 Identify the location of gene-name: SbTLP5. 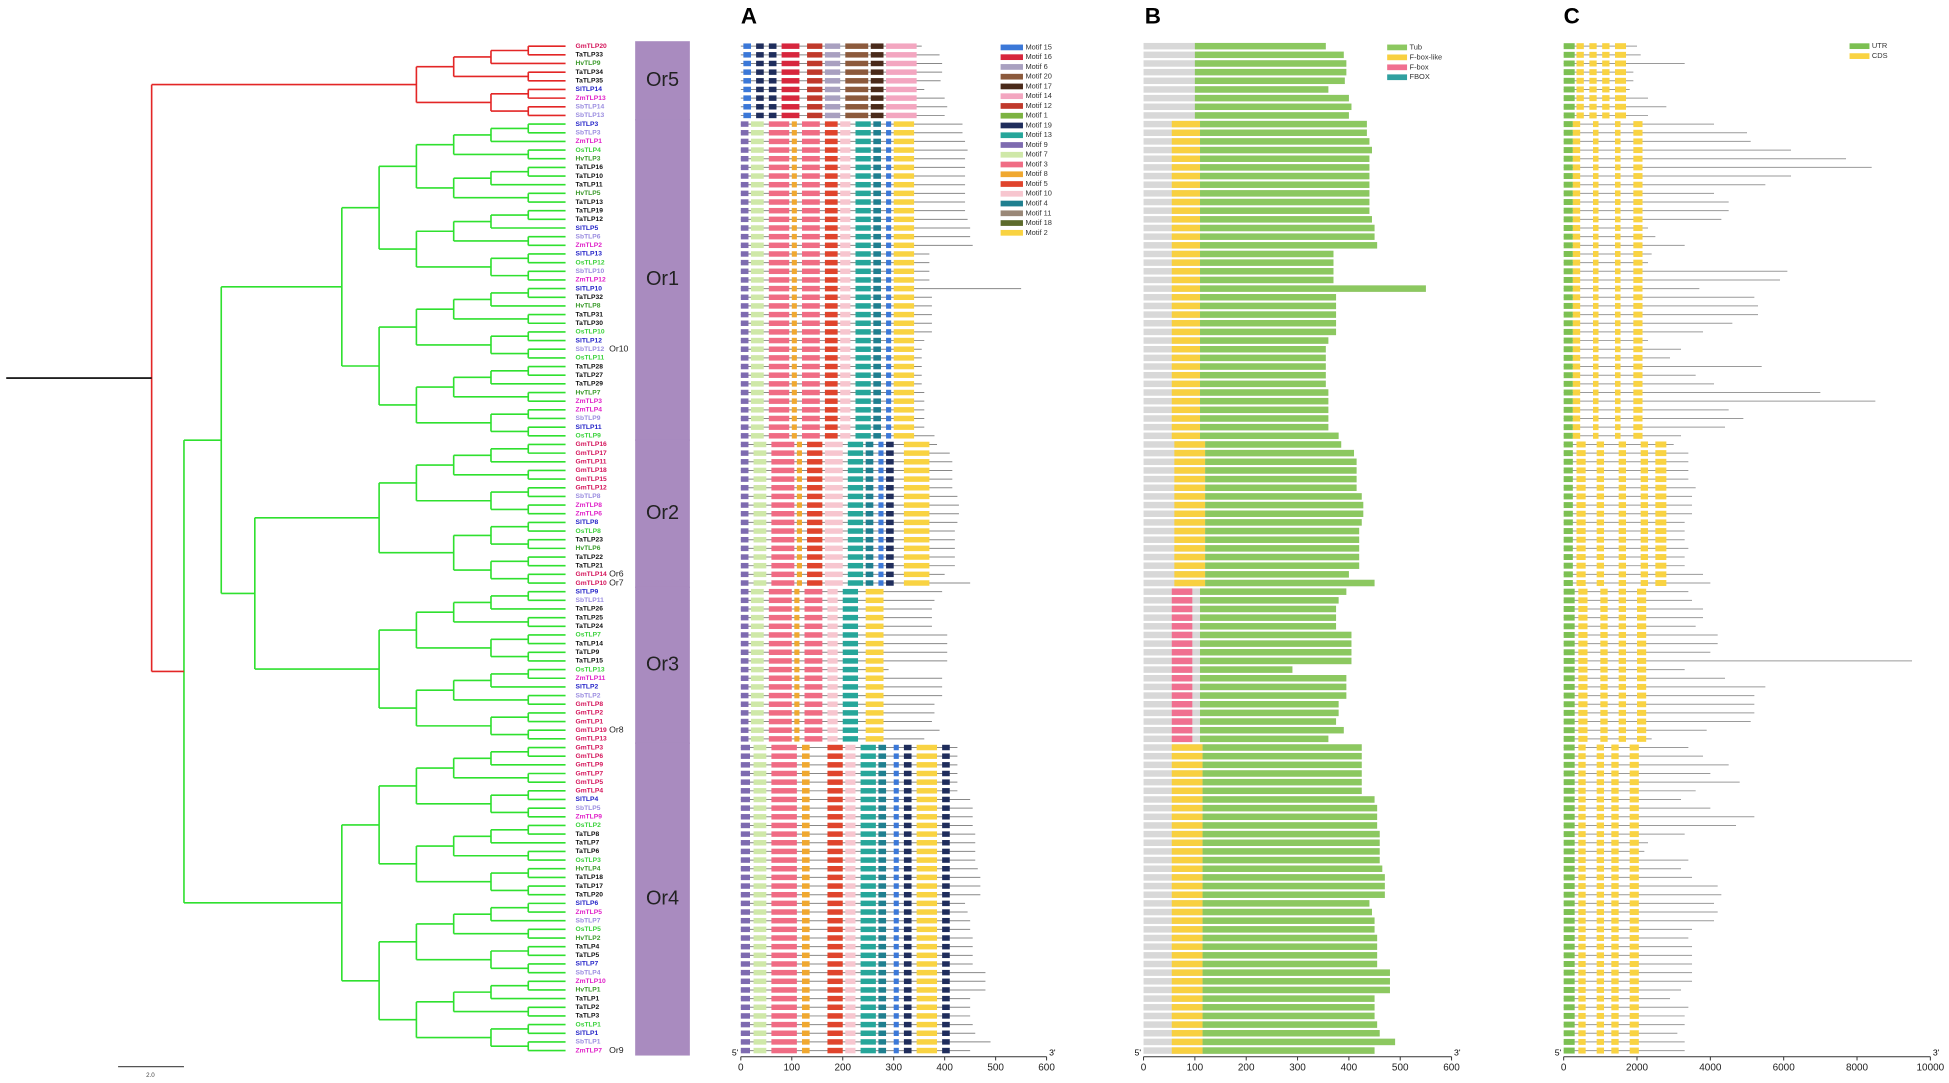
(588, 808).